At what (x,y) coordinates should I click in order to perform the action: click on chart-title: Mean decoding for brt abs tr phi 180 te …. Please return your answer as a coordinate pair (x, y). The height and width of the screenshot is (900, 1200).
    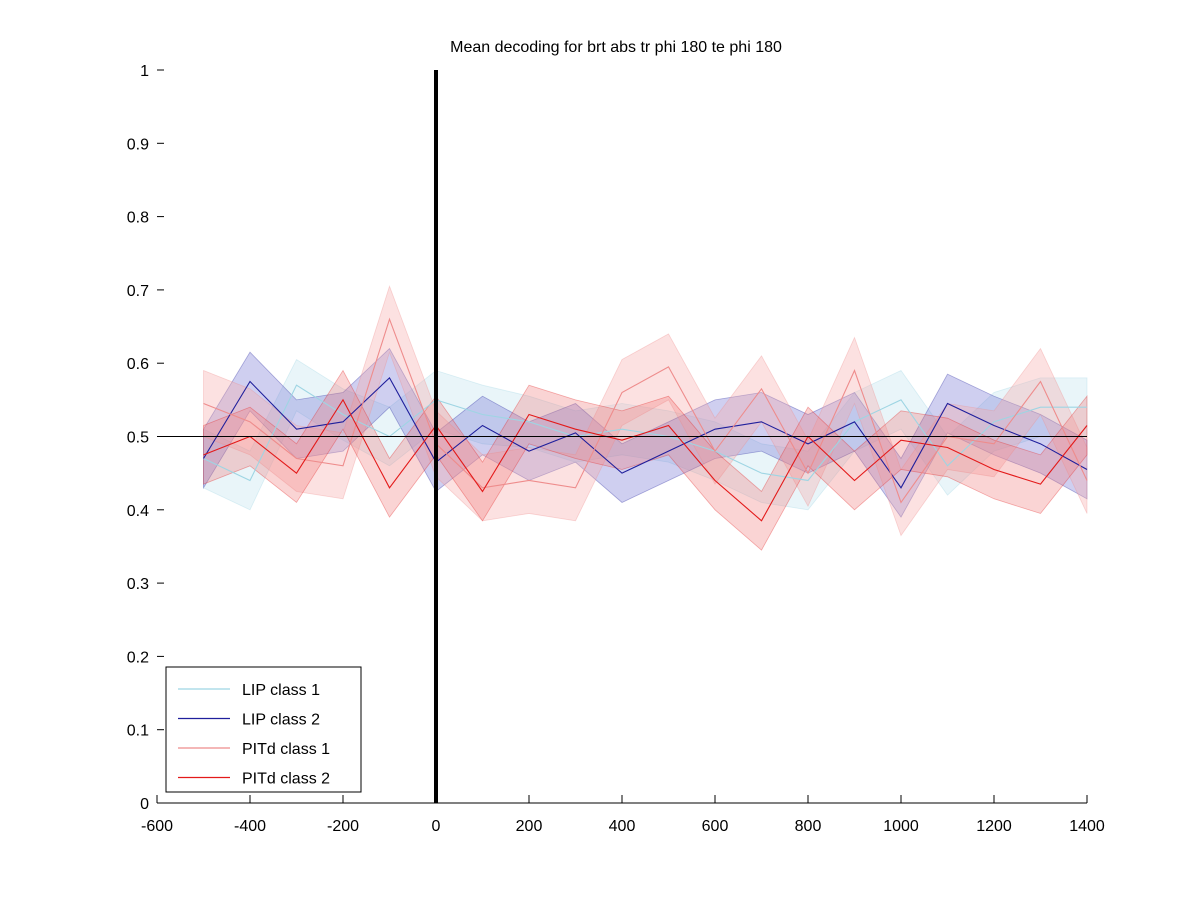
    Looking at the image, I should click on (616, 47).